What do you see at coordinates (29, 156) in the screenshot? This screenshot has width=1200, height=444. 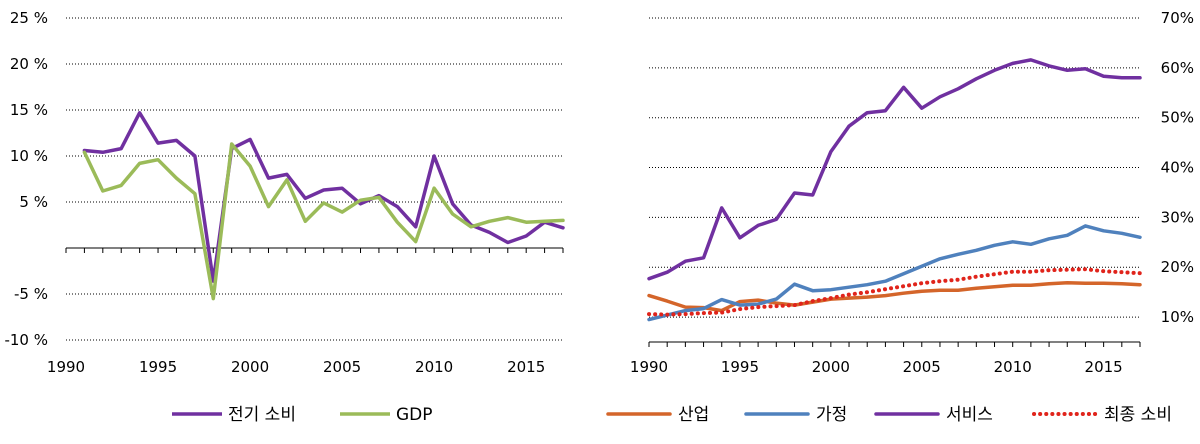 I see `y-tick-label: 10 %` at bounding box center [29, 156].